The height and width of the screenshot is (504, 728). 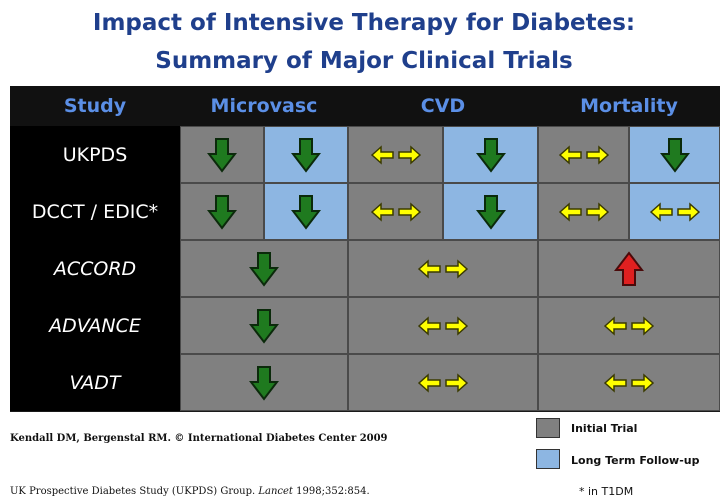 What do you see at coordinates (95, 154) in the screenshot?
I see `study-name: UKPDS` at bounding box center [95, 154].